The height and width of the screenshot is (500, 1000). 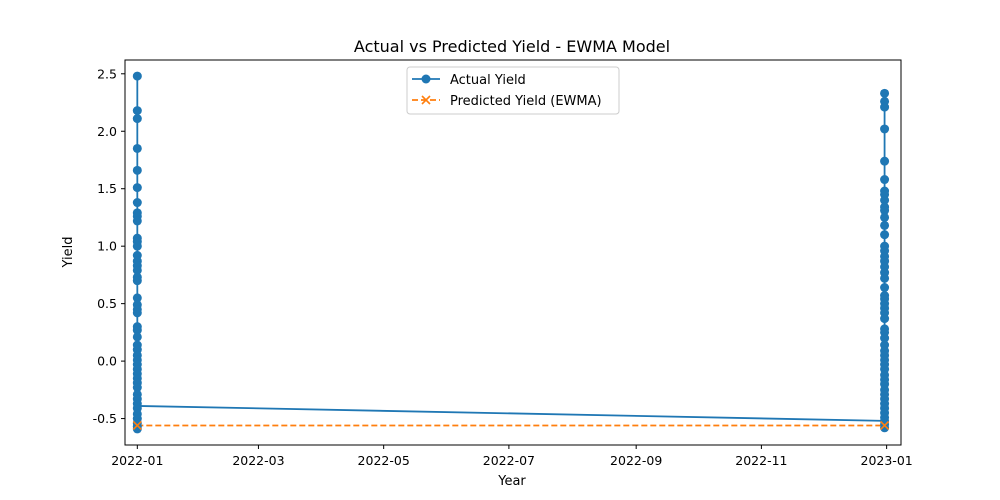 I want to click on x-tick-label: 2022-11, so click(x=761, y=460).